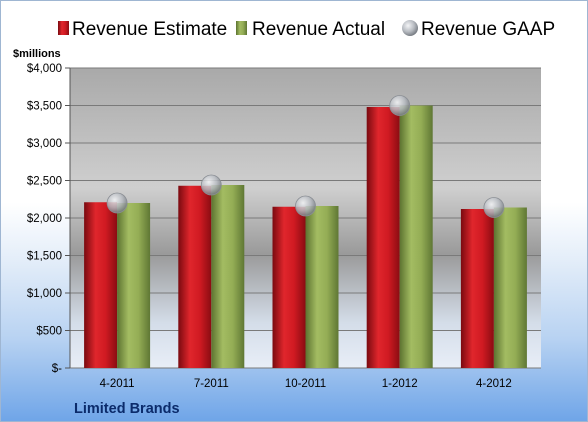  What do you see at coordinates (44, 144) in the screenshot?
I see `y-tick-label: $3,000` at bounding box center [44, 144].